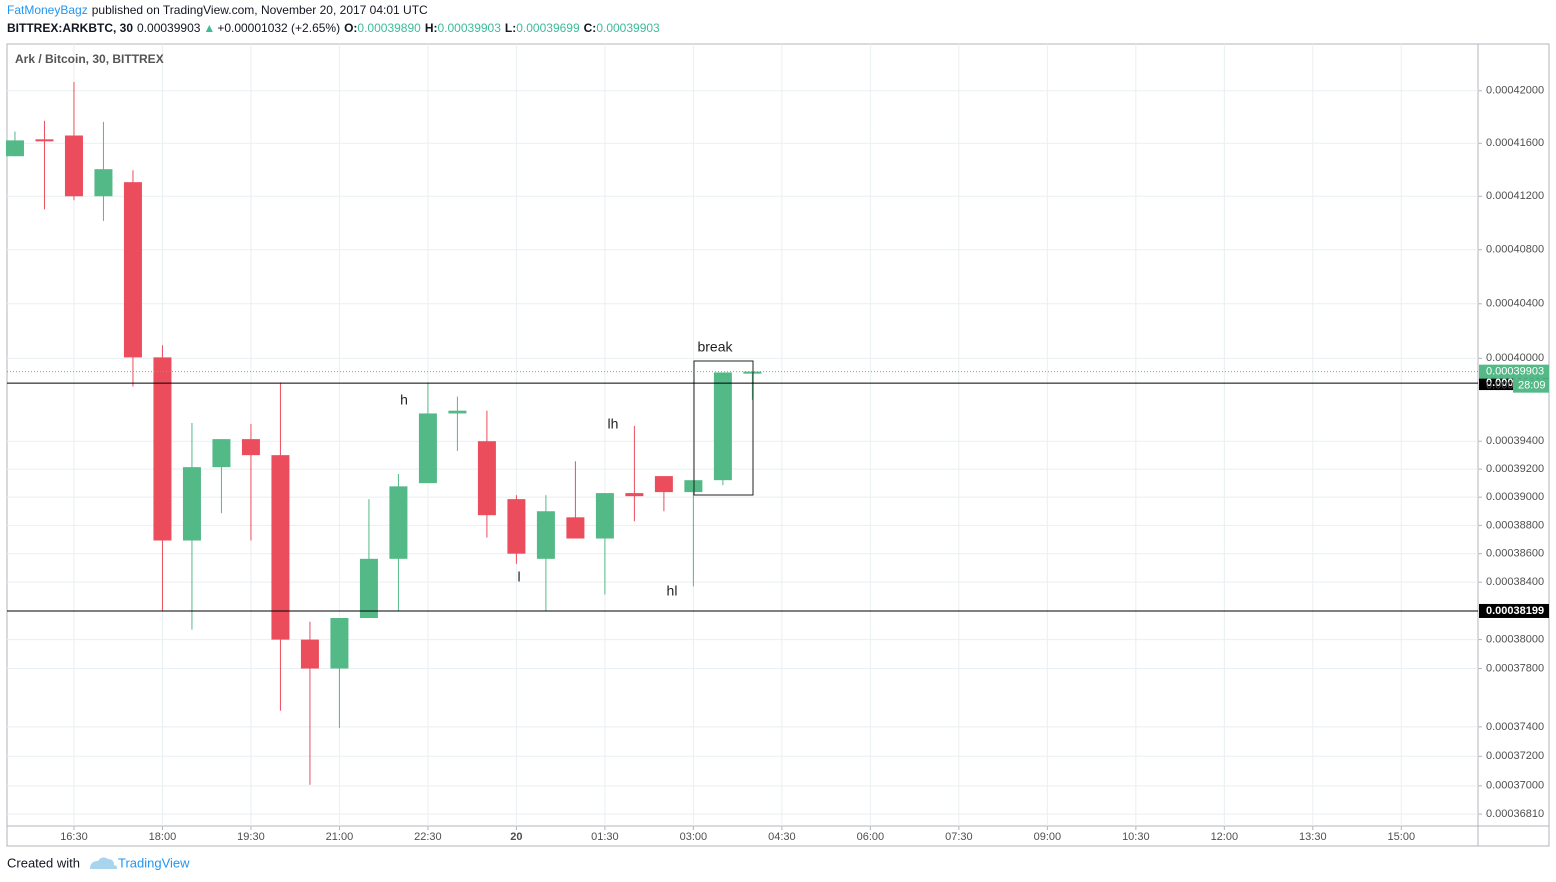 Image resolution: width=1556 pixels, height=882 pixels. I want to click on l: 0.00039699, so click(548, 28).